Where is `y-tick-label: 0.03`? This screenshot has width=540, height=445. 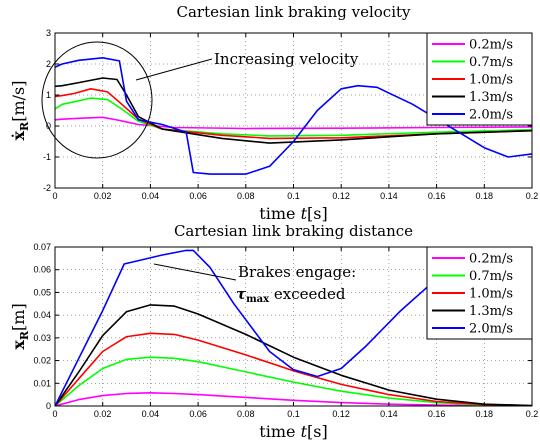 y-tick-label: 0.03 is located at coordinates (42, 338).